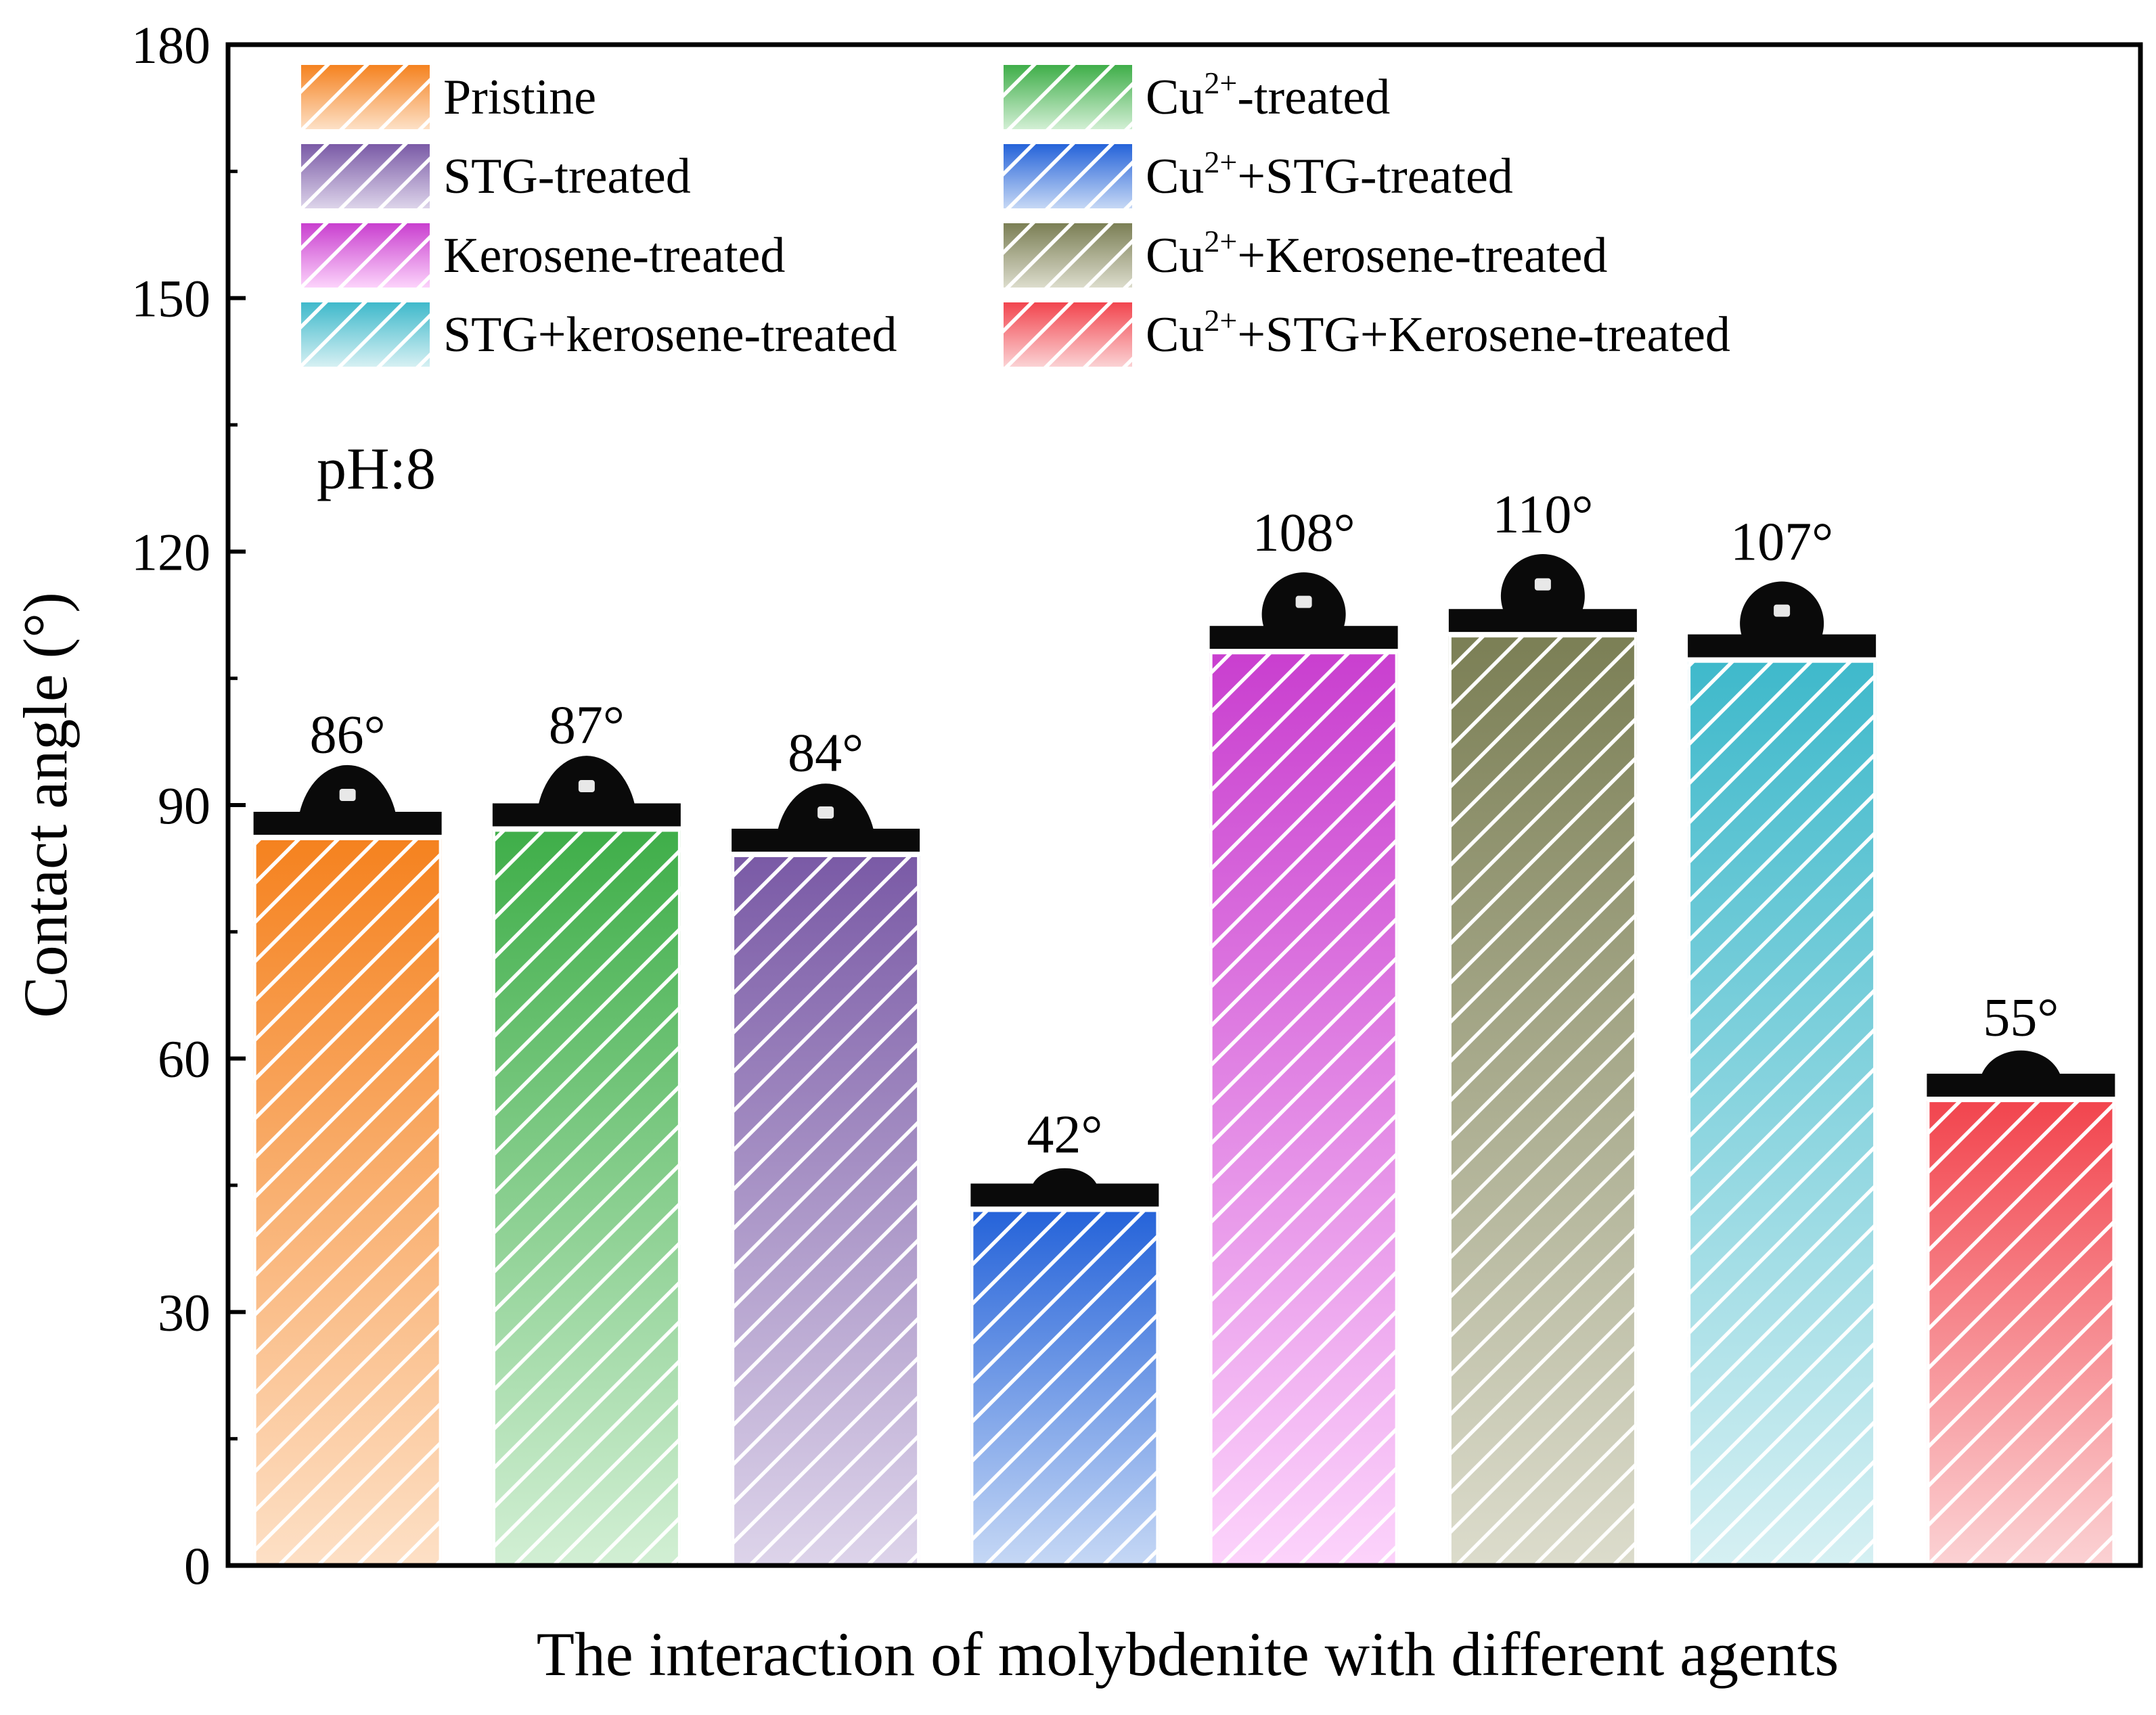 The image size is (2156, 1715). I want to click on y-tick-label: 30, so click(184, 1312).